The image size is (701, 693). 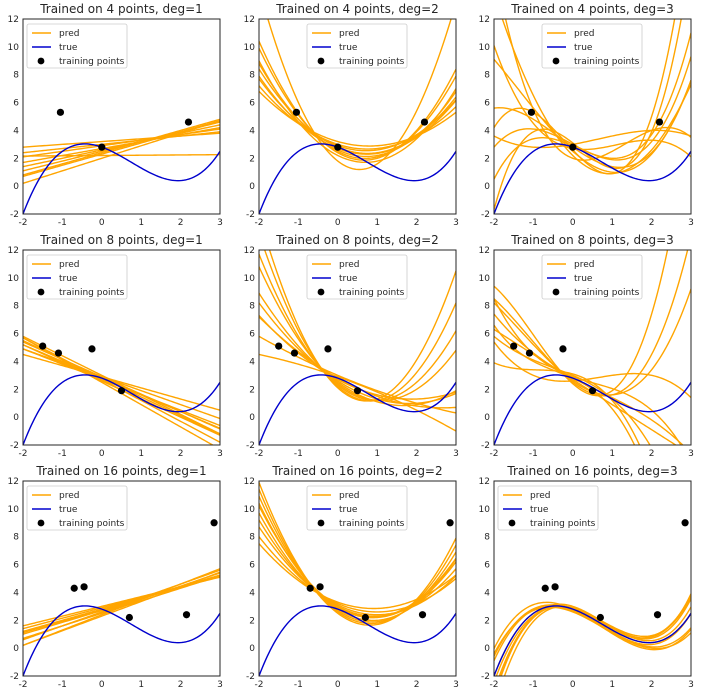 What do you see at coordinates (62, 223) in the screenshot?
I see `x-tick-label: -1` at bounding box center [62, 223].